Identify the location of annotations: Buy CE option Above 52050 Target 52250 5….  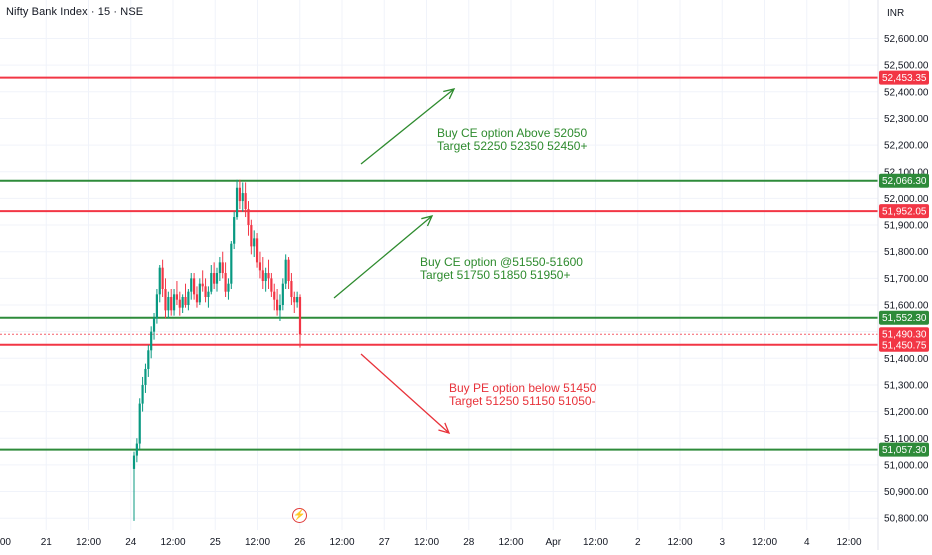
(508, 267).